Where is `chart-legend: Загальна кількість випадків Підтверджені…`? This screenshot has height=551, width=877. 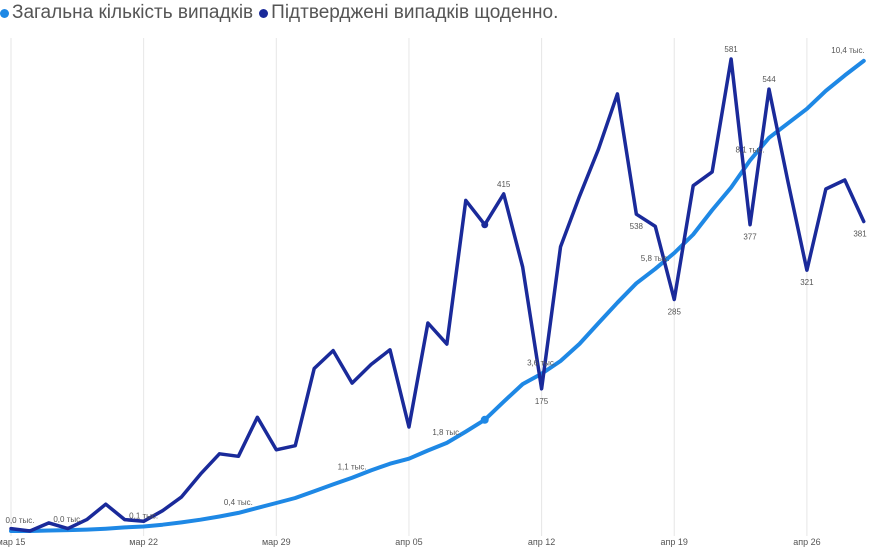 chart-legend: Загальна кількість випадків Підтверджені… is located at coordinates (282, 13).